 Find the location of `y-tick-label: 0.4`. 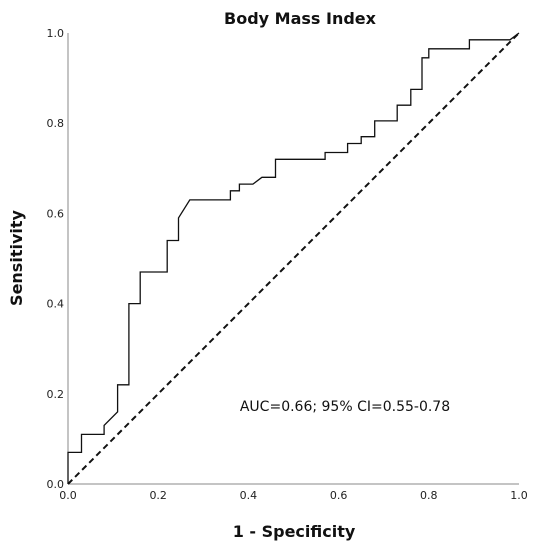

y-tick-label: 0.4 is located at coordinates (56, 304).